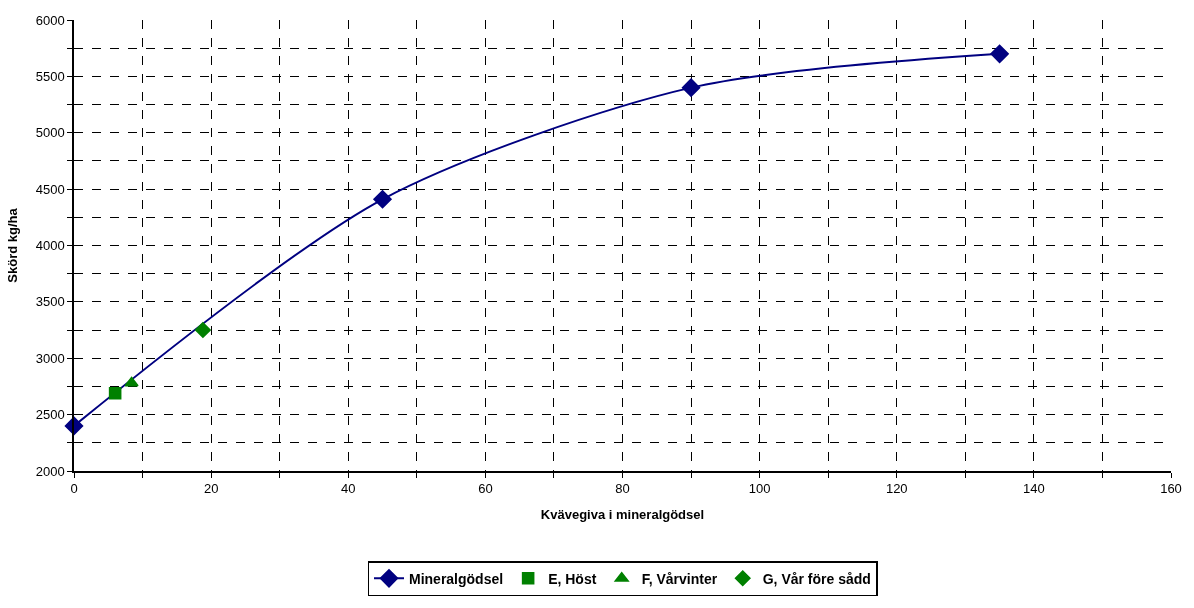 The height and width of the screenshot is (608, 1194). I want to click on y-tick-label: 2500, so click(50, 415).